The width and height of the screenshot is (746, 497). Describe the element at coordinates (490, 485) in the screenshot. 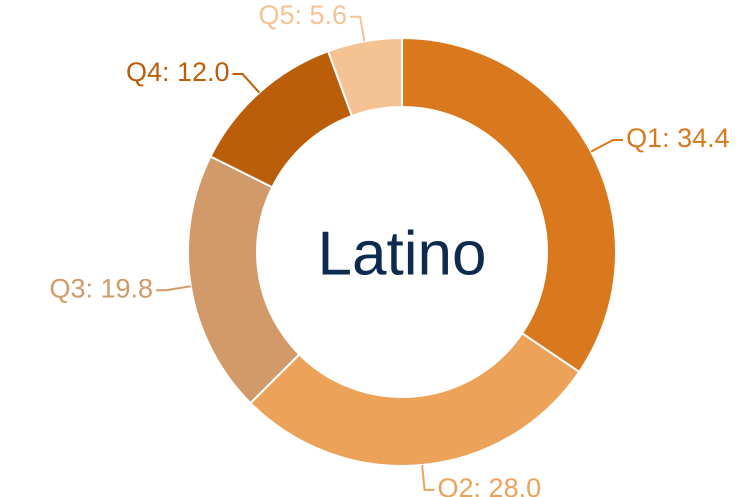

I see `data-label: Q2: 28.0` at that location.